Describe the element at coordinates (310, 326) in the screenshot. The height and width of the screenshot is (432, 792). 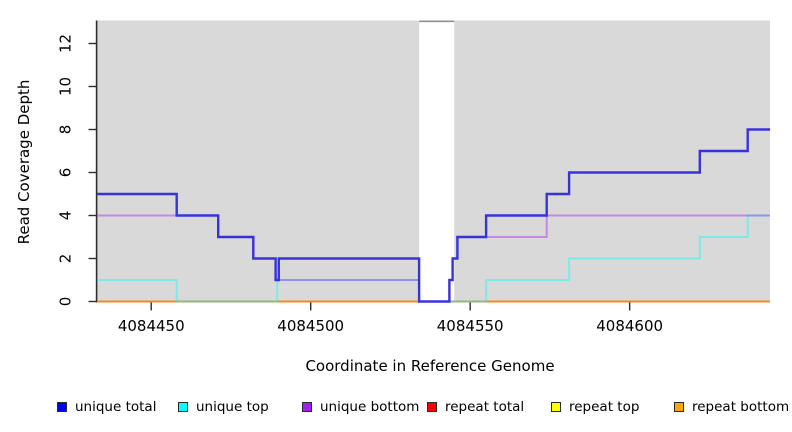
I see `x-tick-label: 4084500` at that location.